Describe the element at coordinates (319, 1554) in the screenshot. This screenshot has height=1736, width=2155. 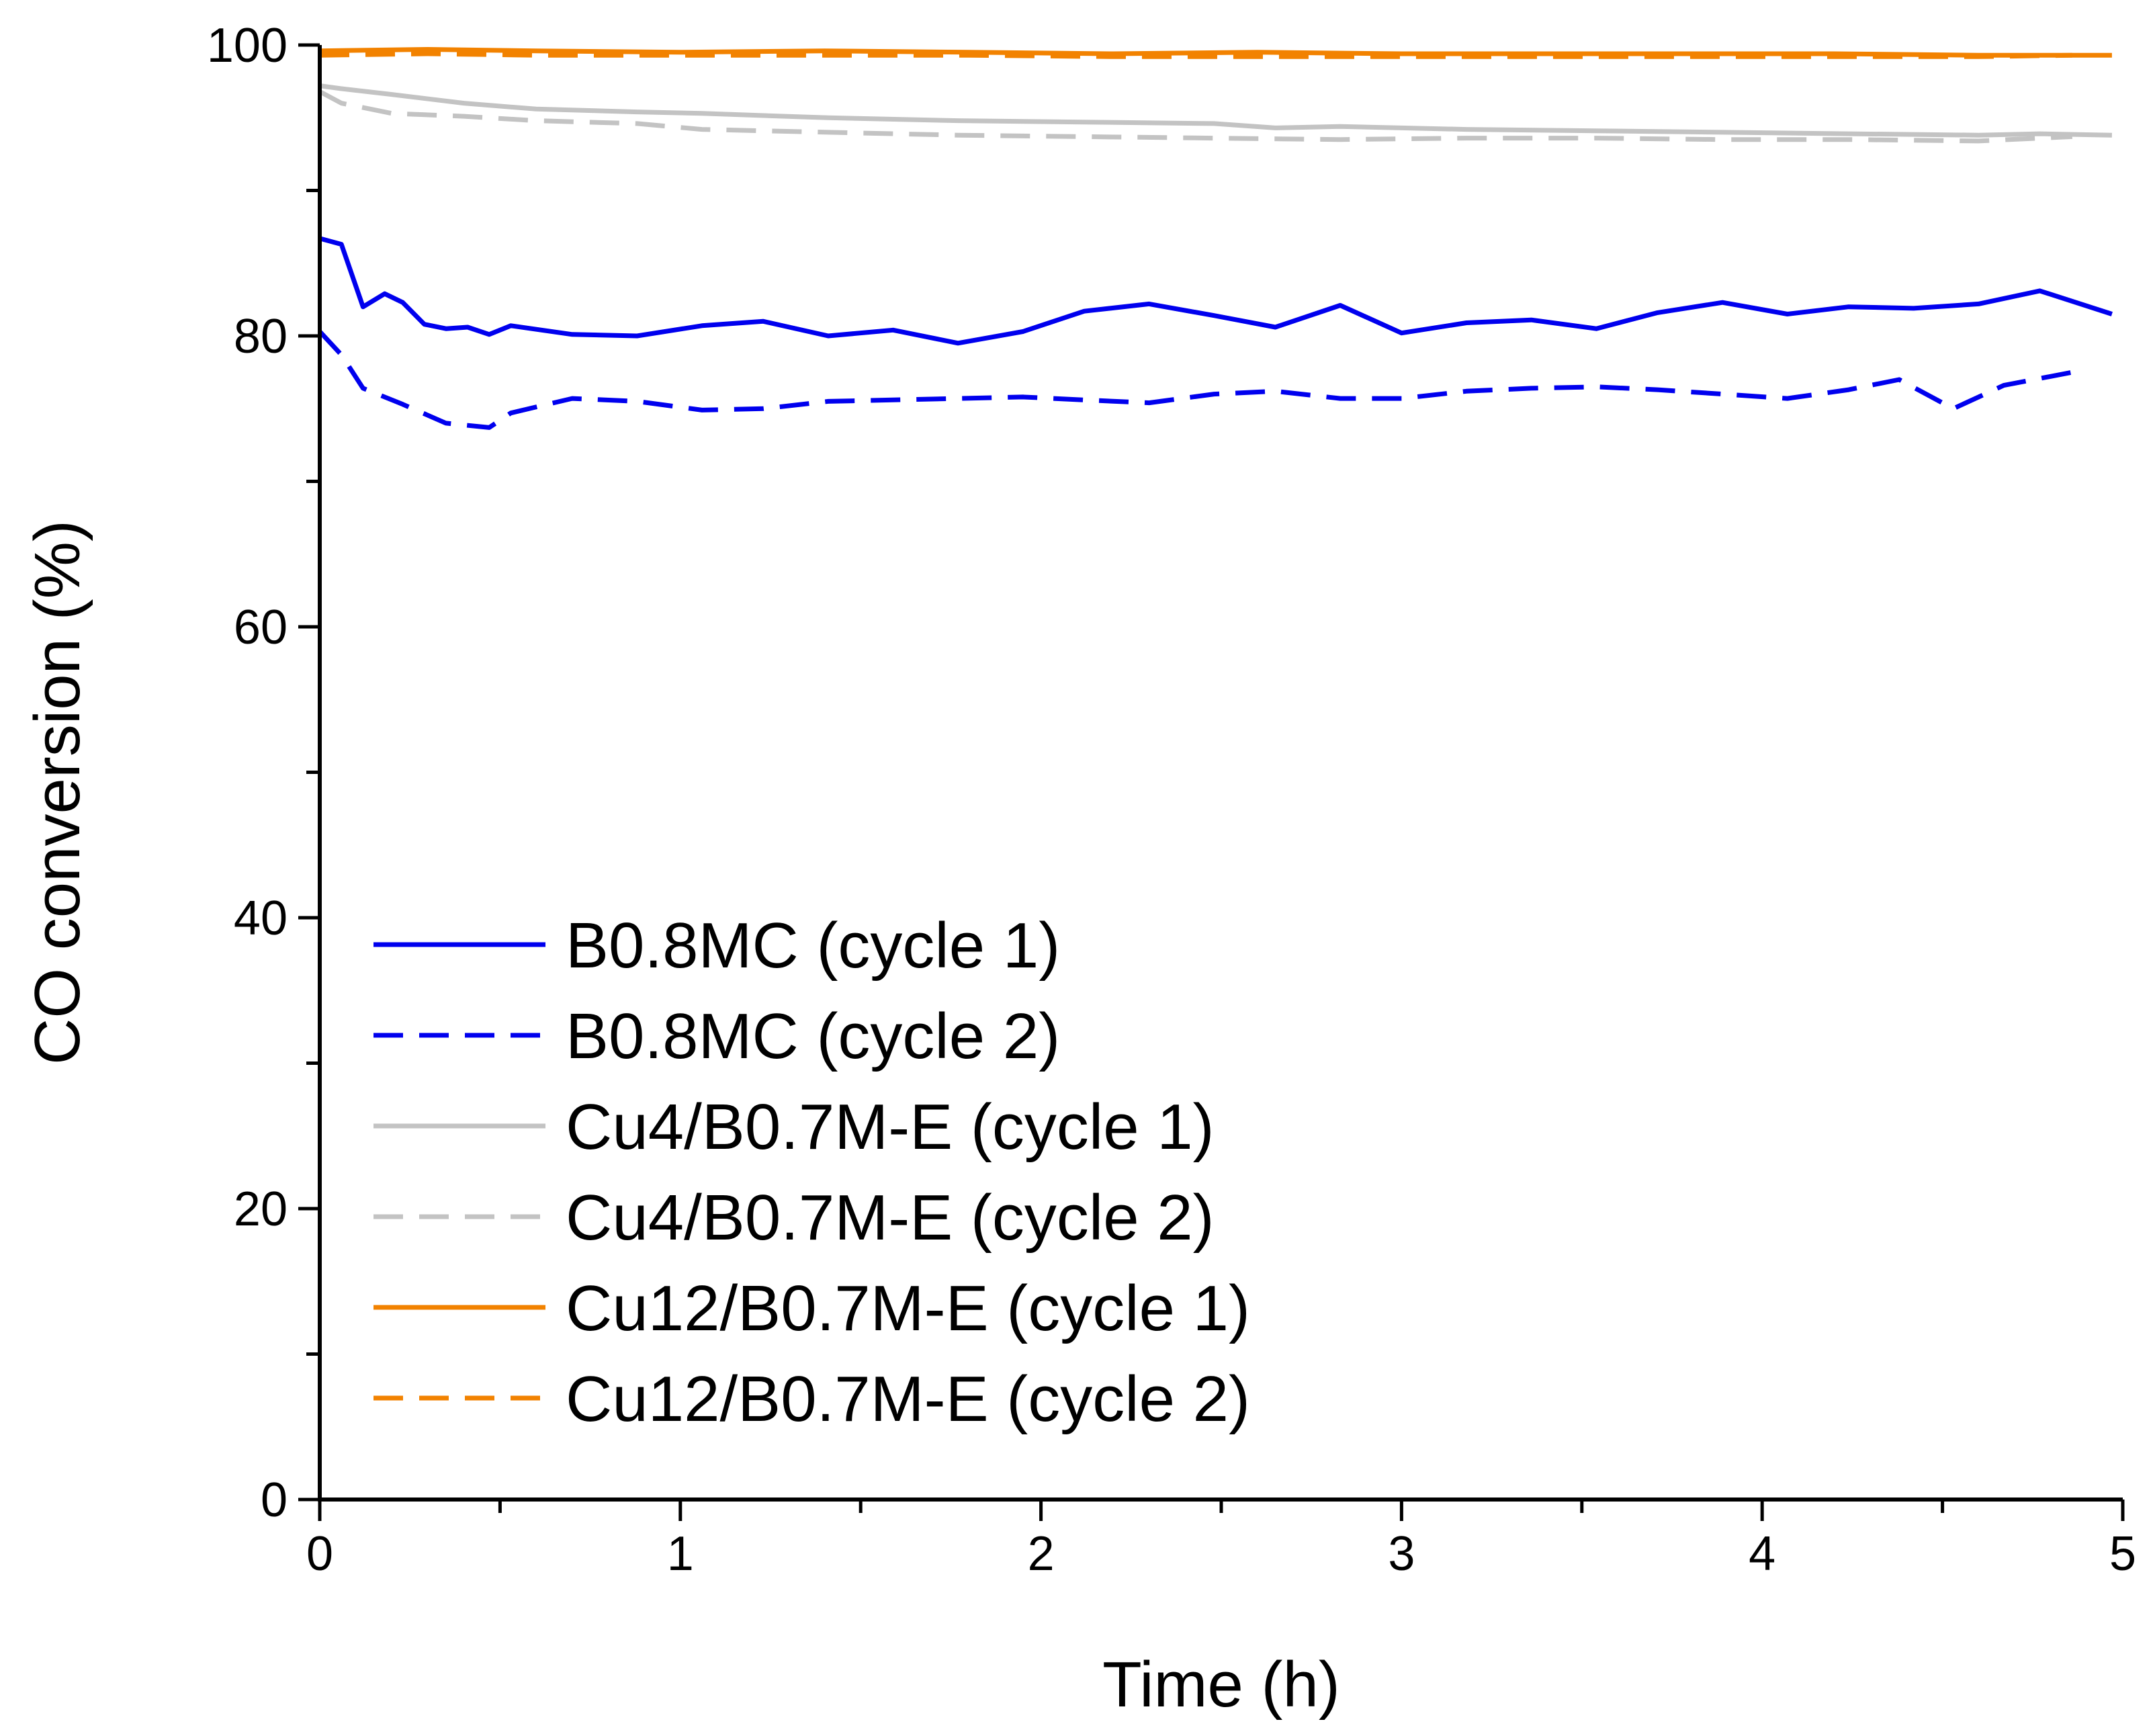
I see `x-tick-label: 0` at that location.